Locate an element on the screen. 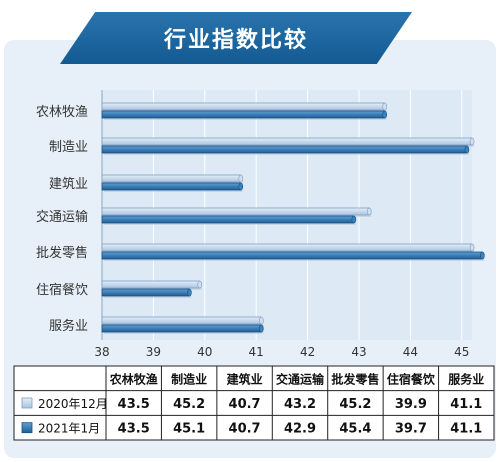  x-tick-label: 45 is located at coordinates (461, 352).